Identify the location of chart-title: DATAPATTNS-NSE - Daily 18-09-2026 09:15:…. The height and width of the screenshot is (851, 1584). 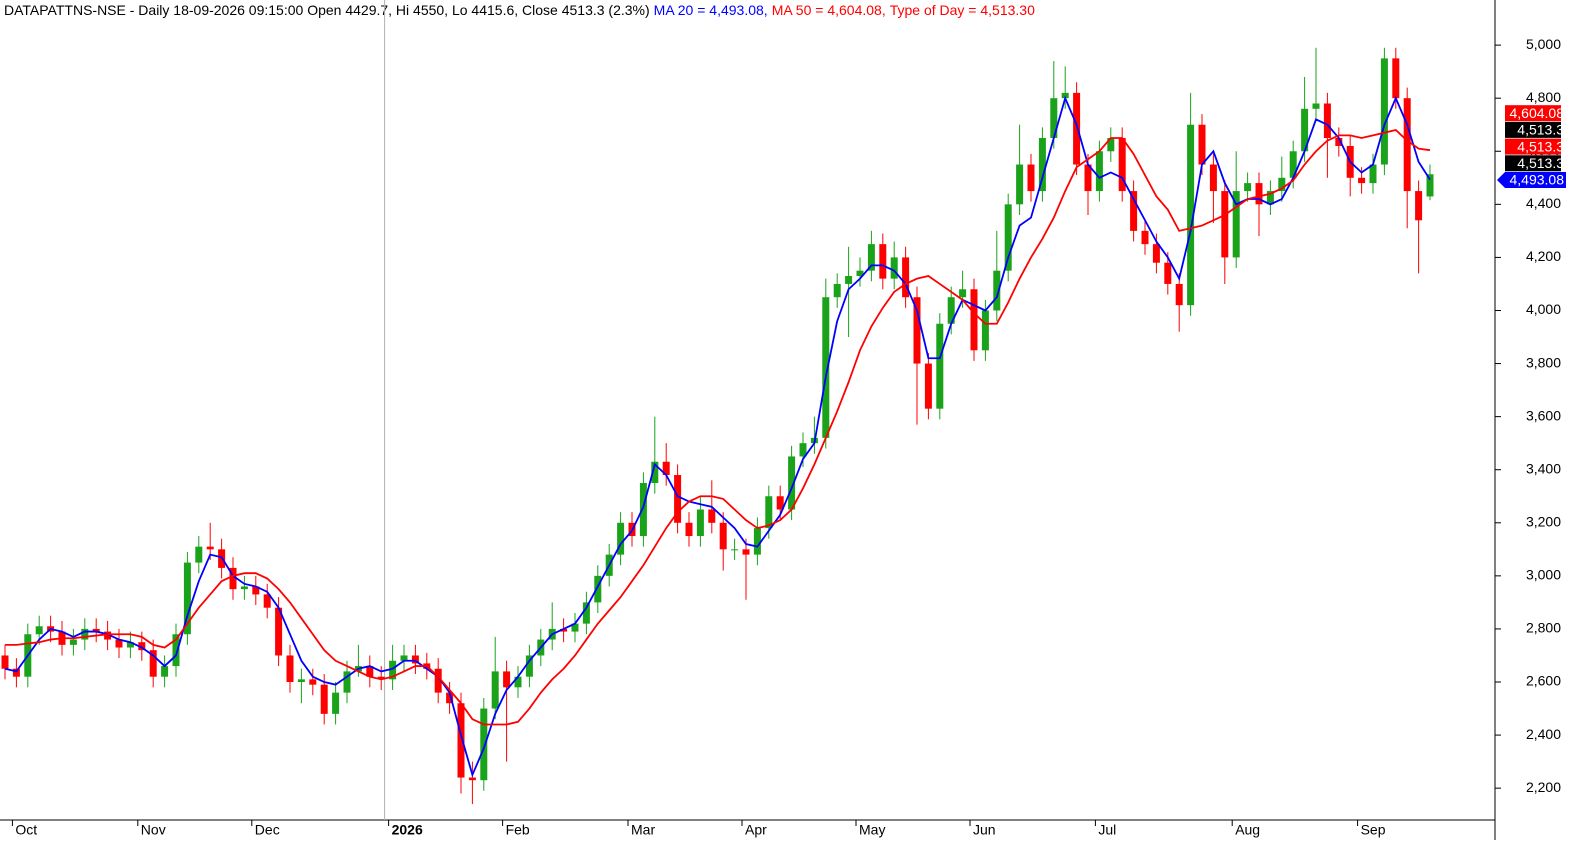
(519, 10).